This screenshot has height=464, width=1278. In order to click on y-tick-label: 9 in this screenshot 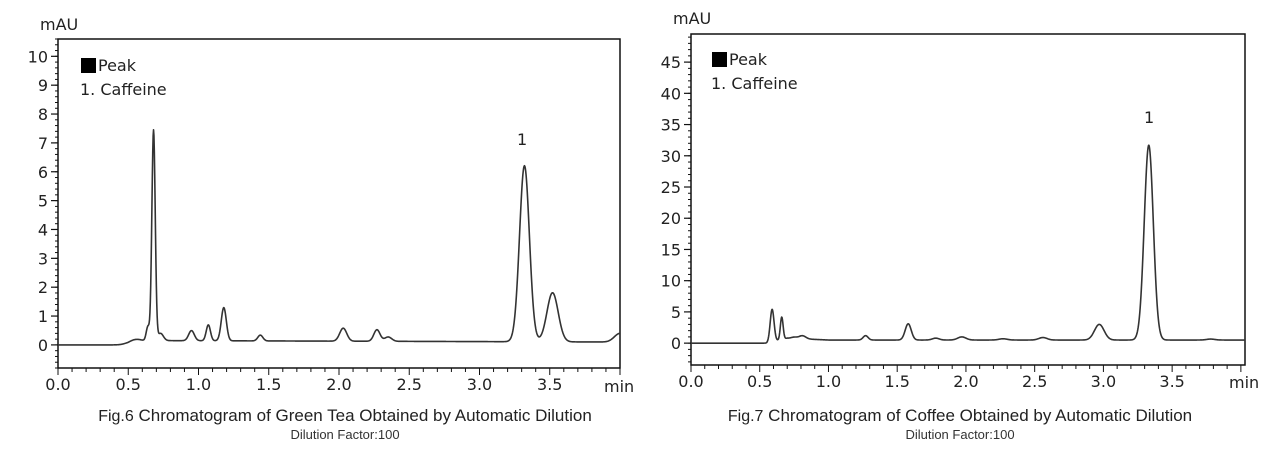, I will do `click(43, 85)`.